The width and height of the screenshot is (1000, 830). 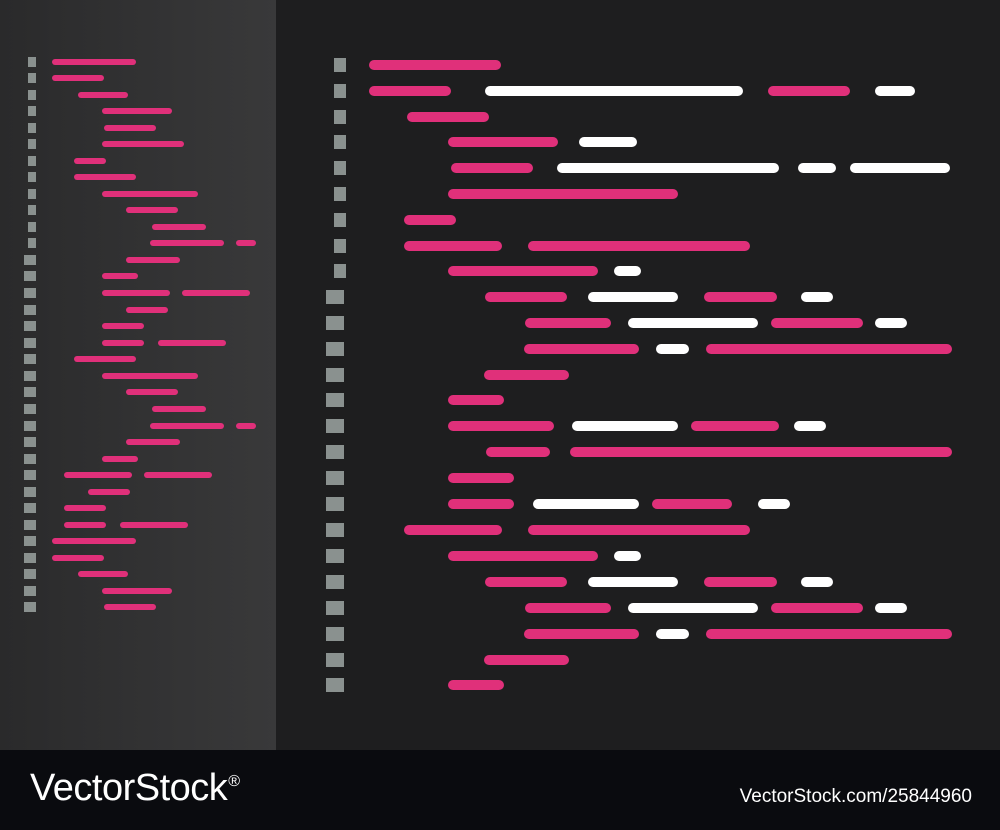 What do you see at coordinates (500, 790) in the screenshot?
I see `watermark-footer` at bounding box center [500, 790].